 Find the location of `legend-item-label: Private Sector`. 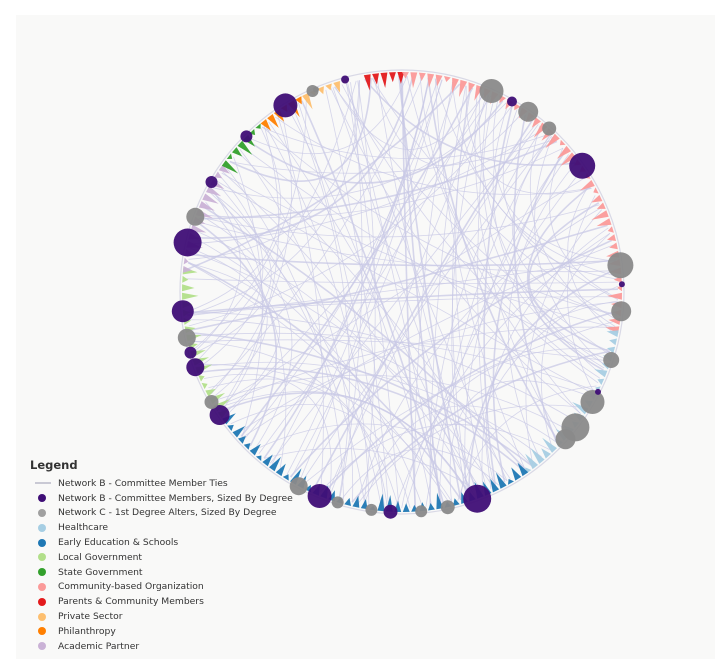

legend-item-label: Private Sector is located at coordinates (90, 617).